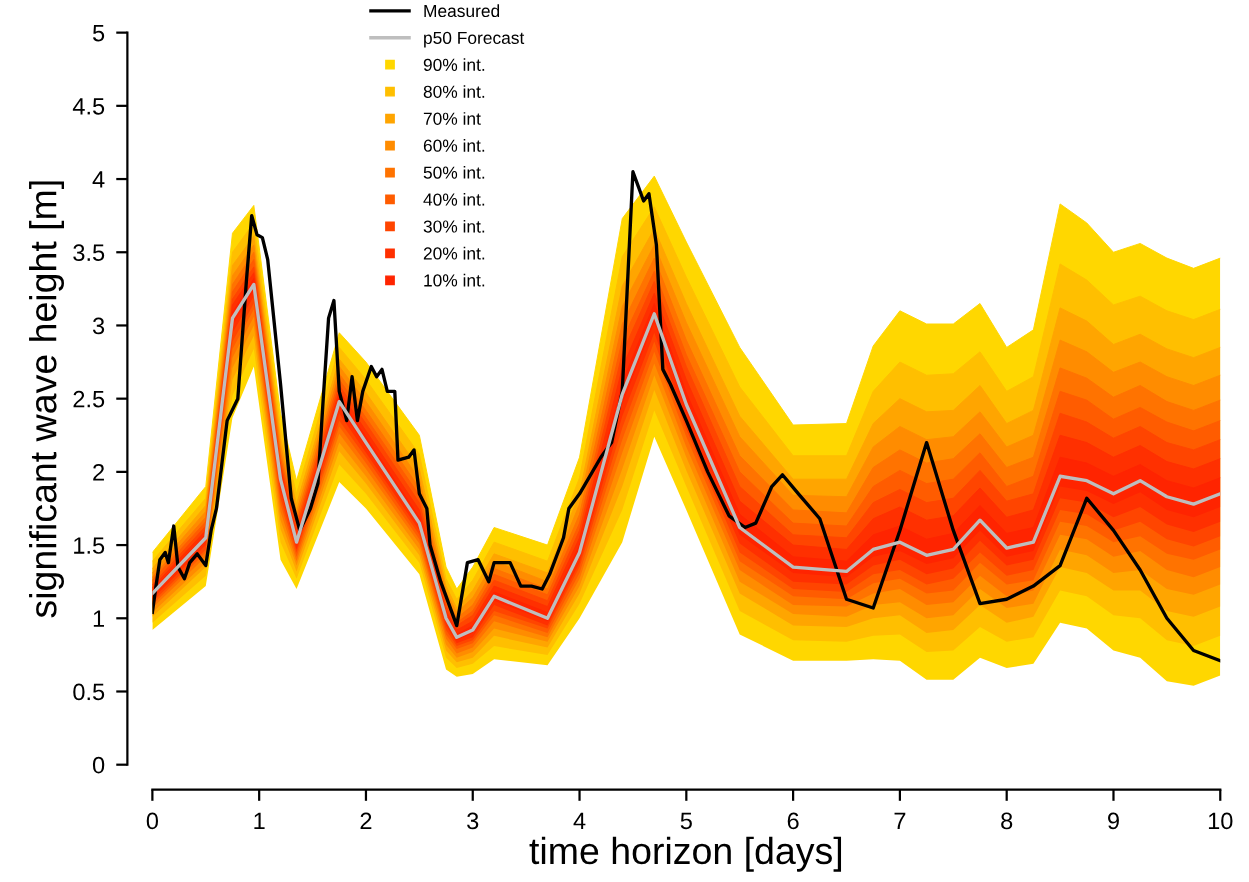 This screenshot has height=882, width=1249. What do you see at coordinates (89, 253) in the screenshot?
I see `y-tick-label: 3.5` at bounding box center [89, 253].